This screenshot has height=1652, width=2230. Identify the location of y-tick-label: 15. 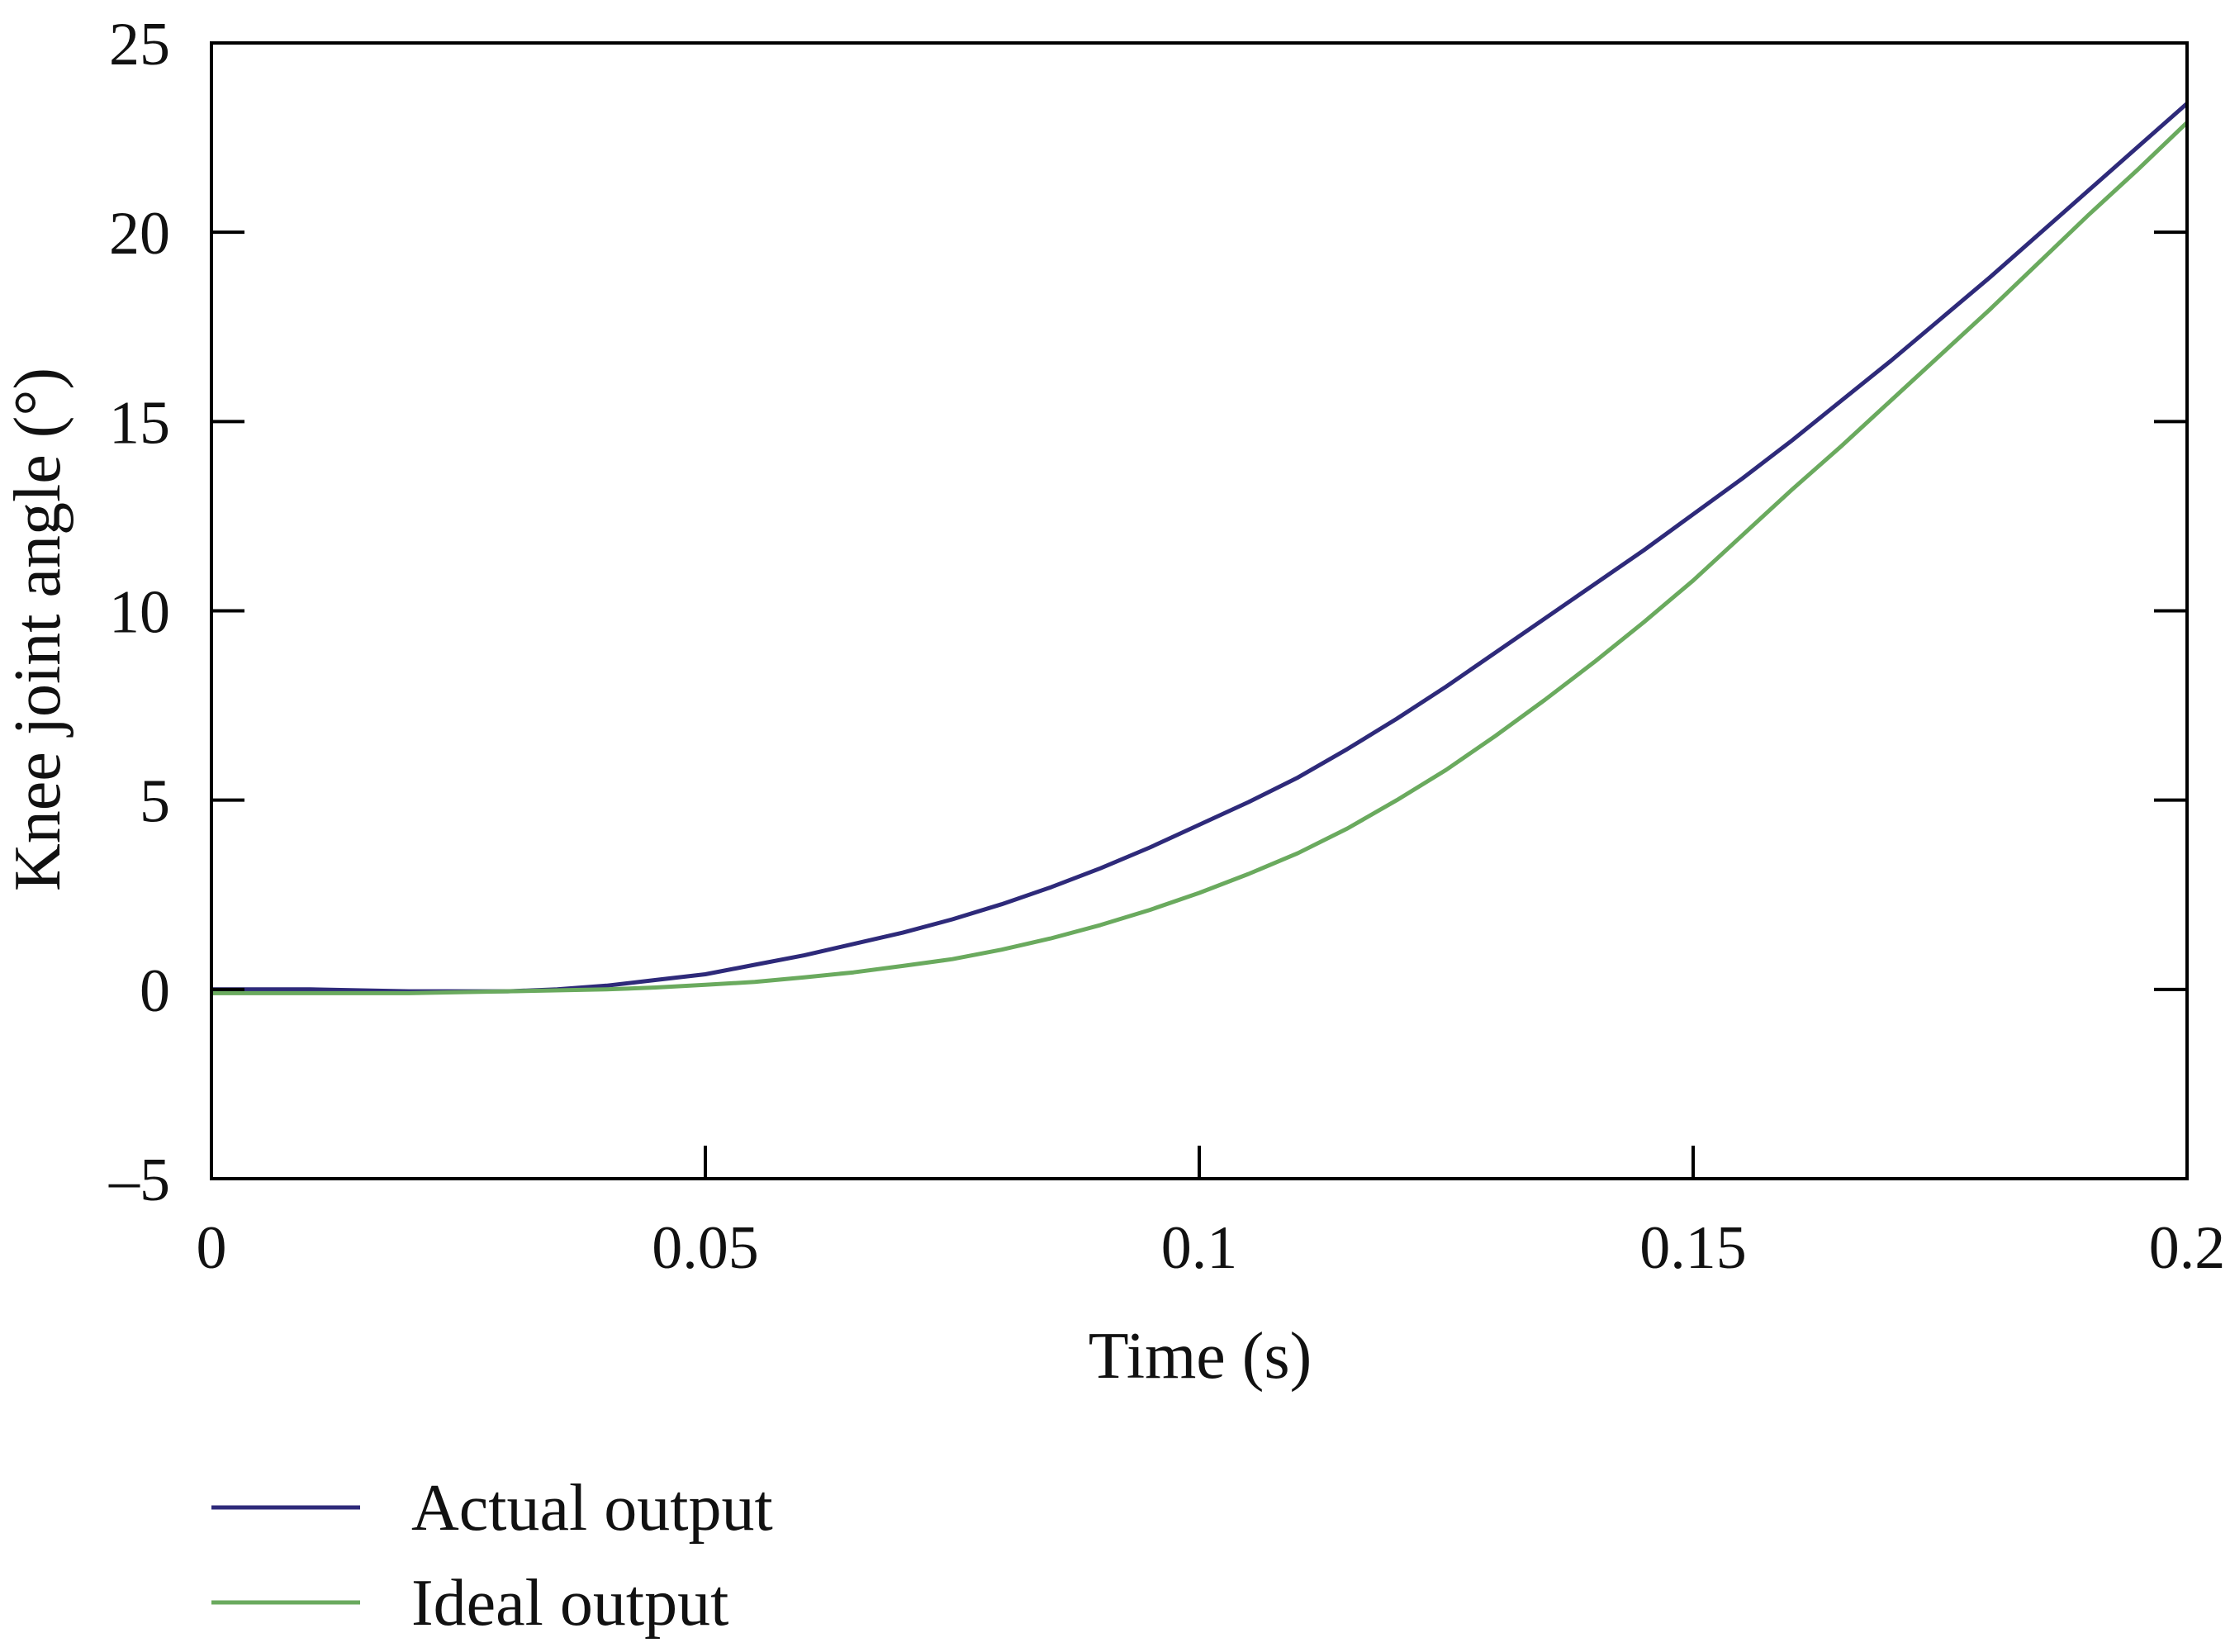
(139, 423).